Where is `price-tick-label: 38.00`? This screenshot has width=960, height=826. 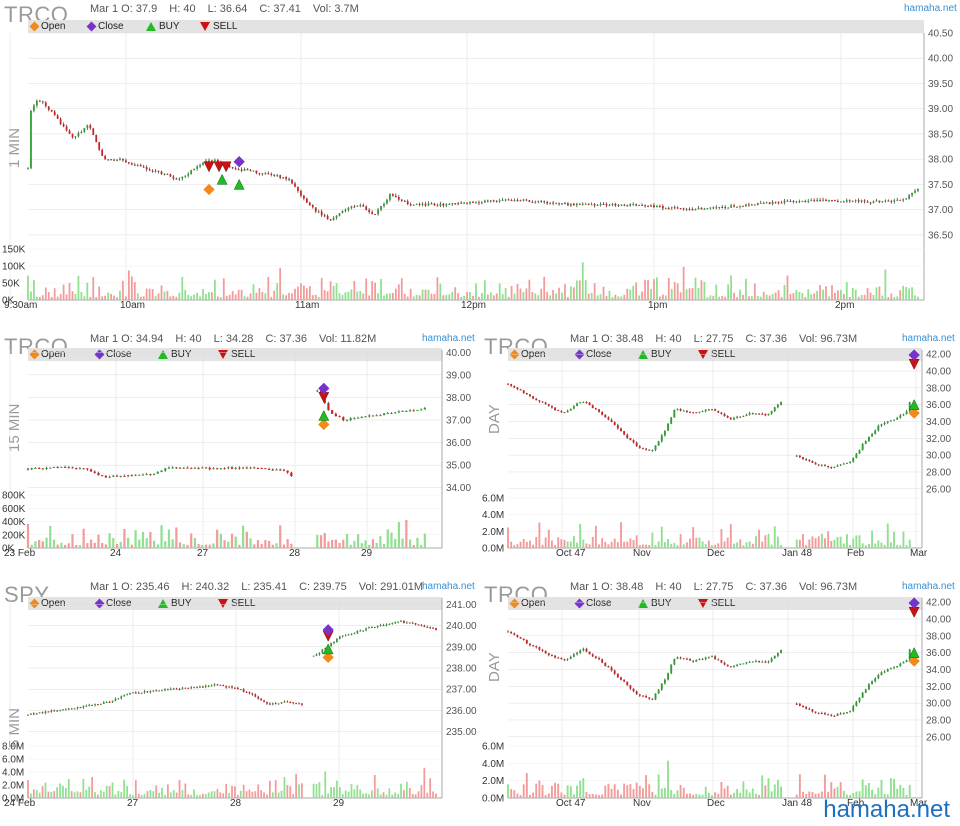
price-tick-label: 38.00 is located at coordinates (940, 160).